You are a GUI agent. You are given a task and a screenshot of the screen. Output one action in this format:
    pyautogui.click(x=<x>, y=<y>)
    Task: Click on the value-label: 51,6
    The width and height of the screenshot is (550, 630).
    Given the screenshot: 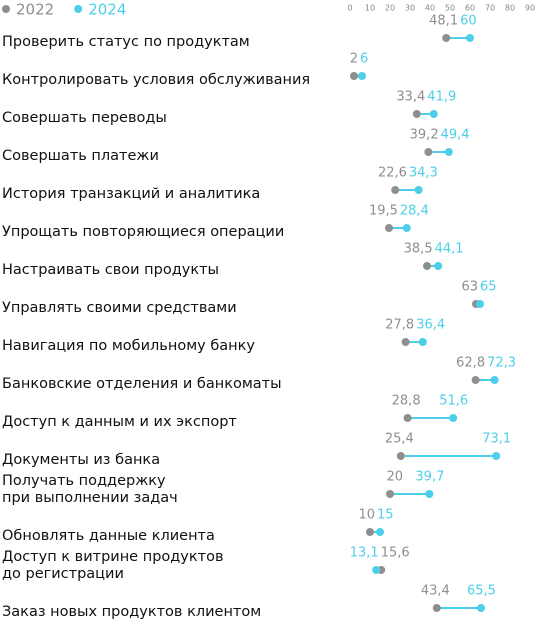 What is the action you would take?
    pyautogui.click(x=453, y=401)
    